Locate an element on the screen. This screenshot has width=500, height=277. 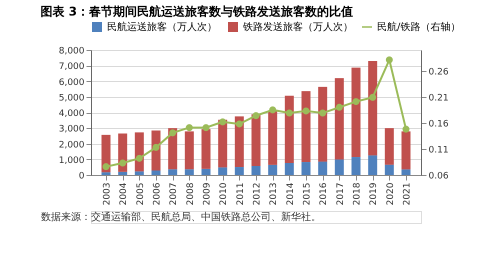
y-tick-label: 0 is located at coordinates (81, 177).